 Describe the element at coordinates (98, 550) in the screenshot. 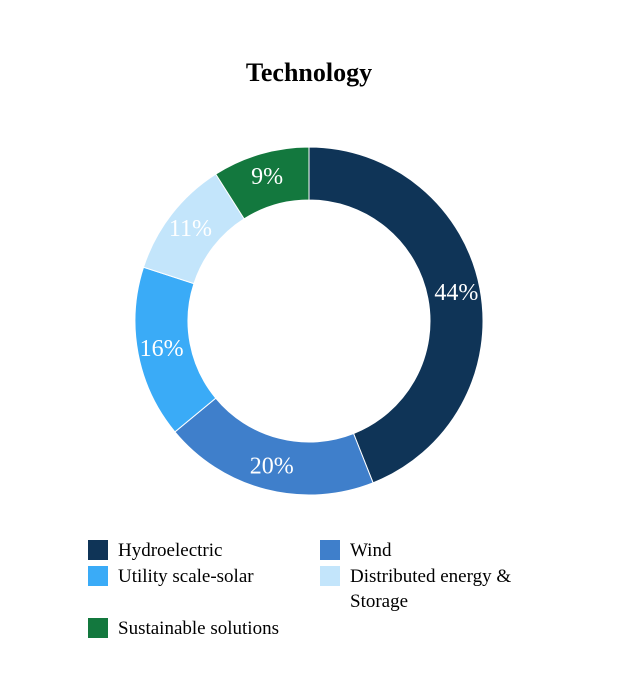

I see `legend-swatch-hydroelectric` at that location.